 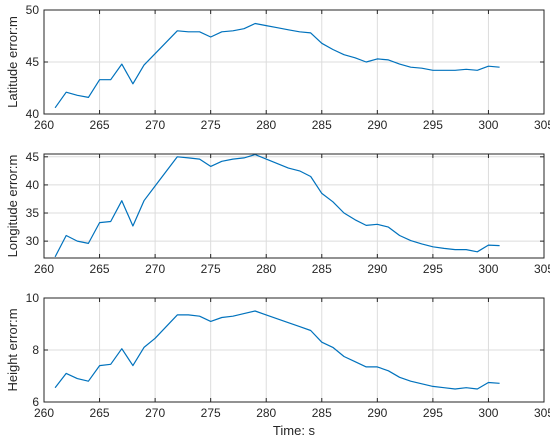 I want to click on y-tick-label: 30, so click(x=33, y=241).